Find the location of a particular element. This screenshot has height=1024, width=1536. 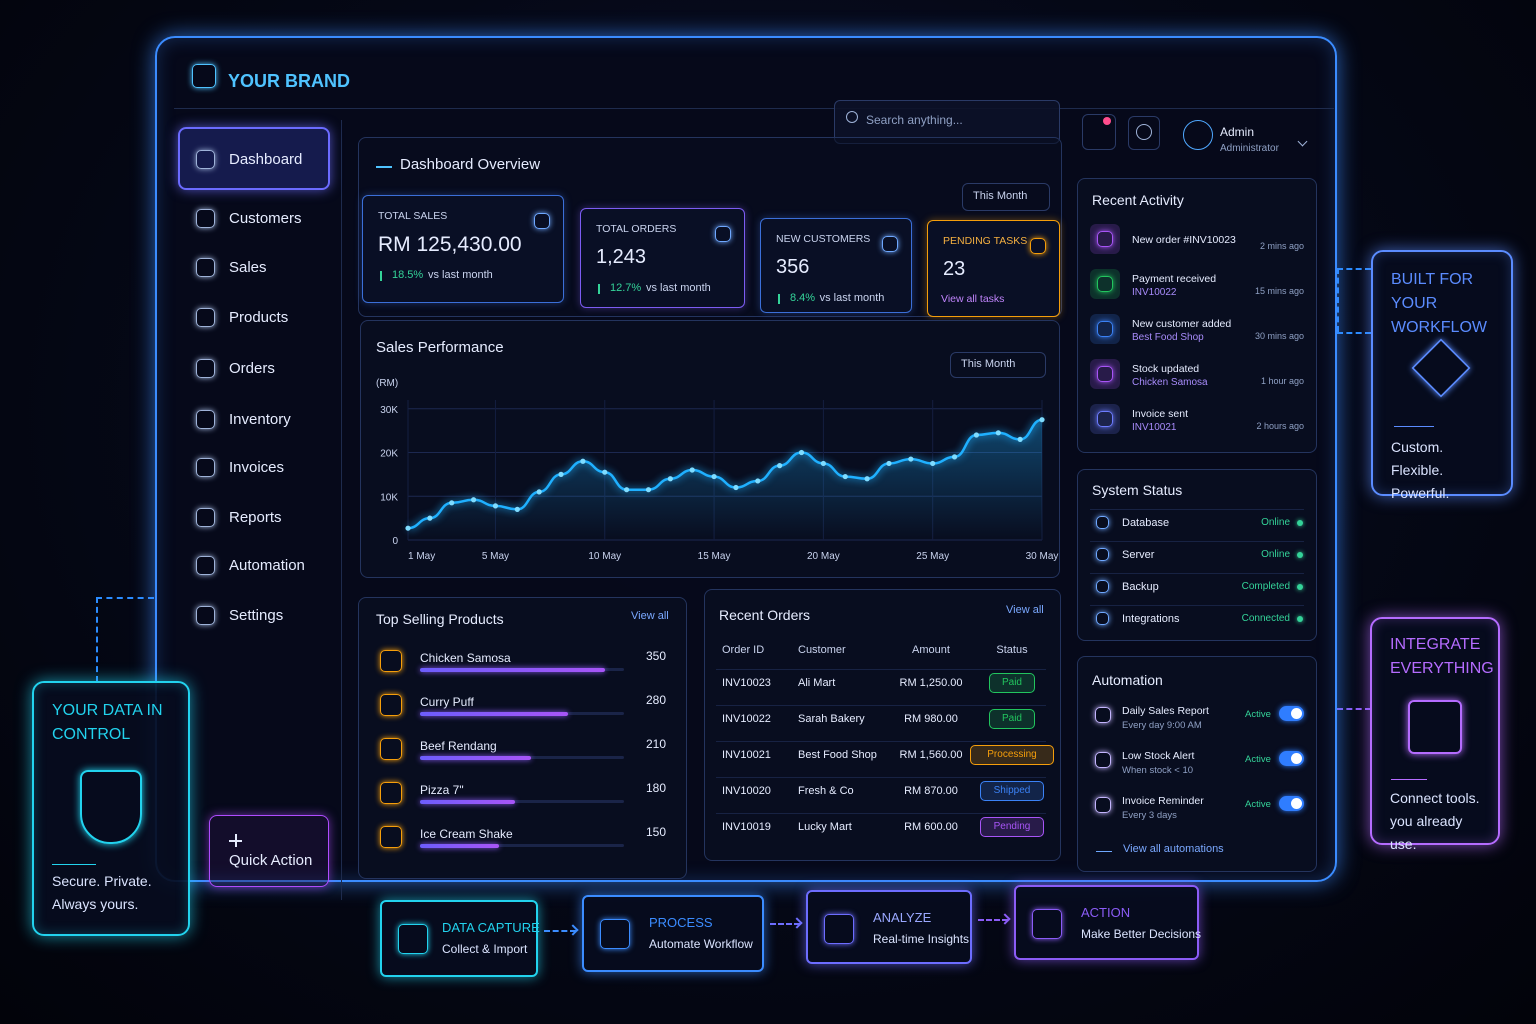

nav-item: Customers is located at coordinates (265, 218).